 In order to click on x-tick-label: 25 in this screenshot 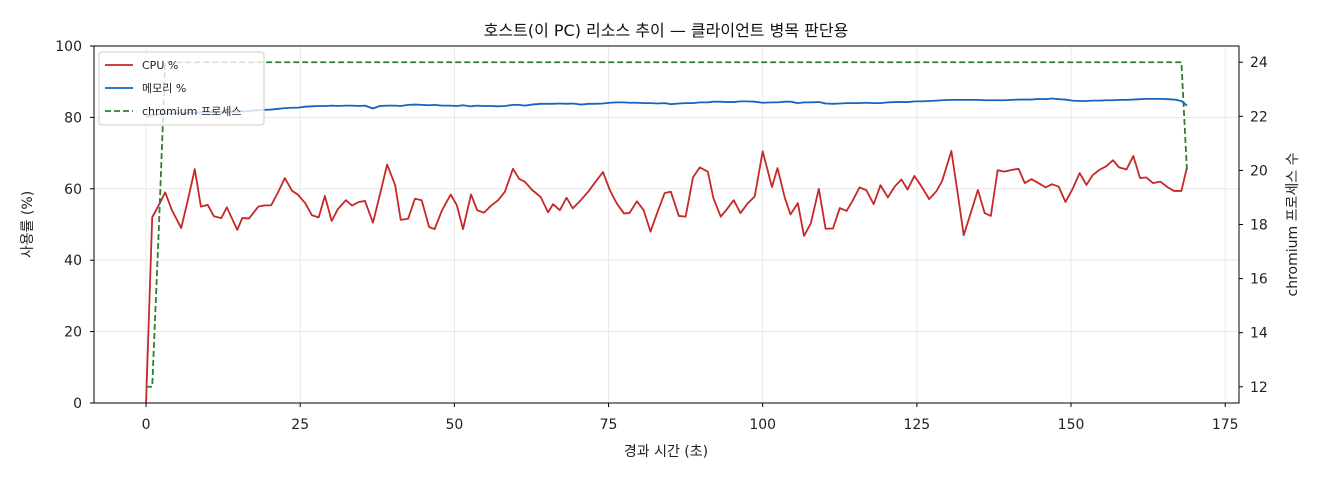, I will do `click(300, 425)`.